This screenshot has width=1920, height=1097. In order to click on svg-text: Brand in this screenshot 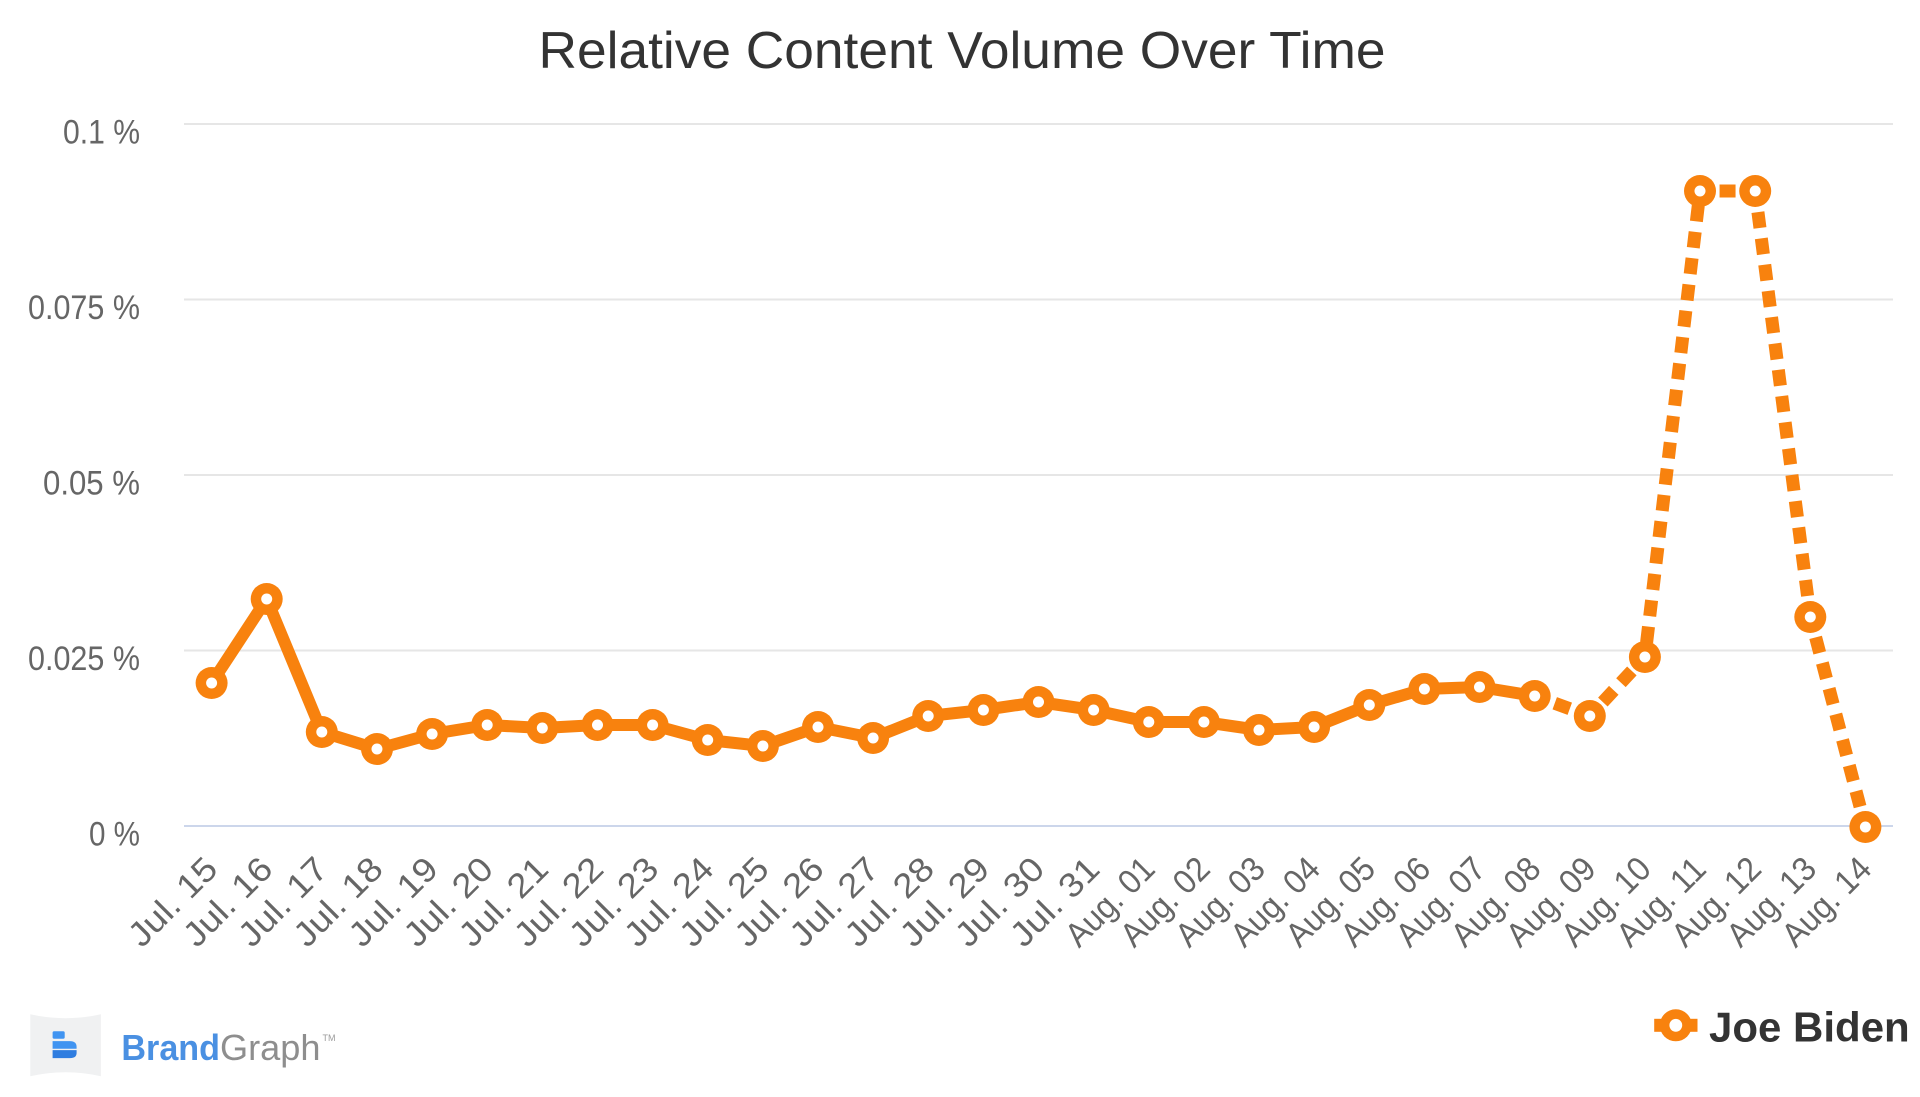, I will do `click(170, 1047)`.